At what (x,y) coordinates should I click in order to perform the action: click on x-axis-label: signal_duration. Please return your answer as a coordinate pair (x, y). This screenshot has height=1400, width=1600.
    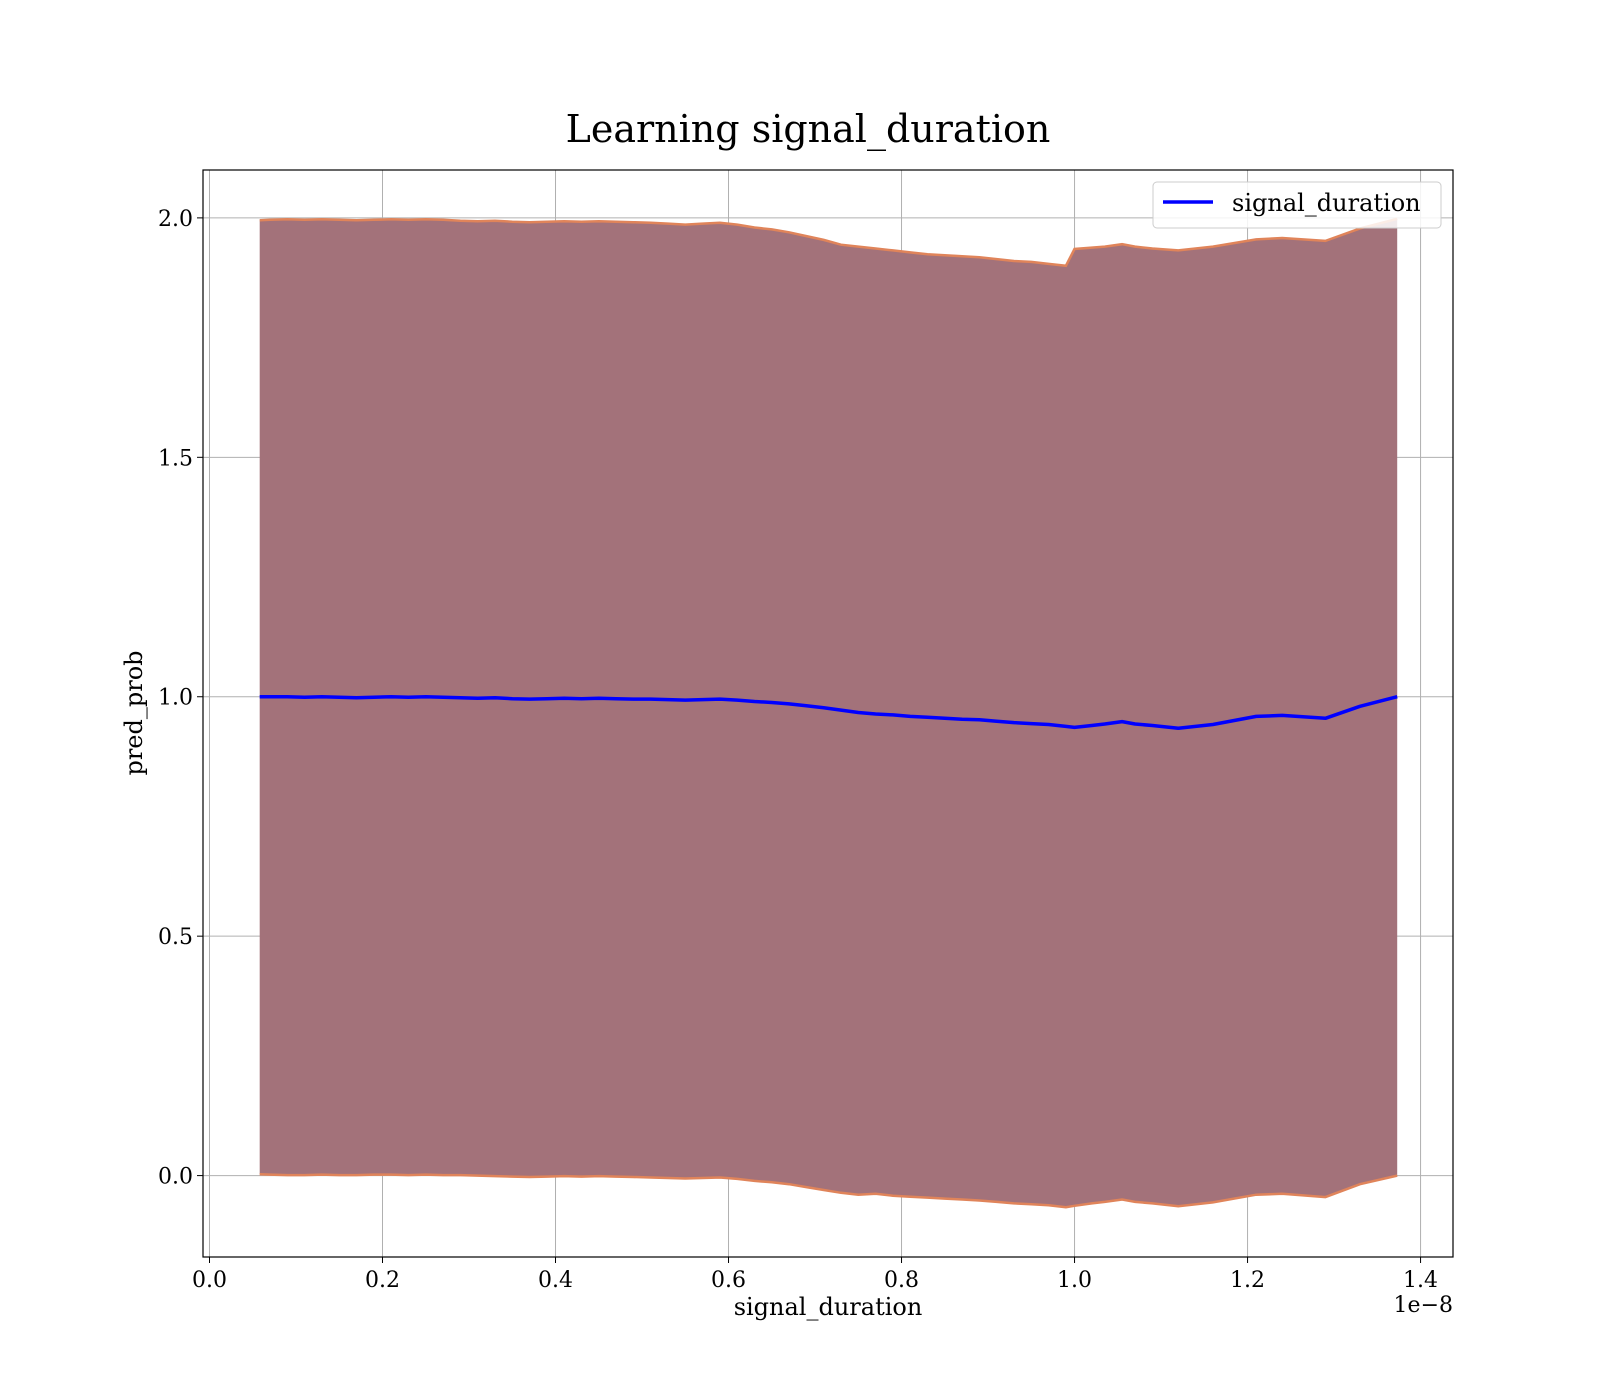
    Looking at the image, I should click on (828, 1307).